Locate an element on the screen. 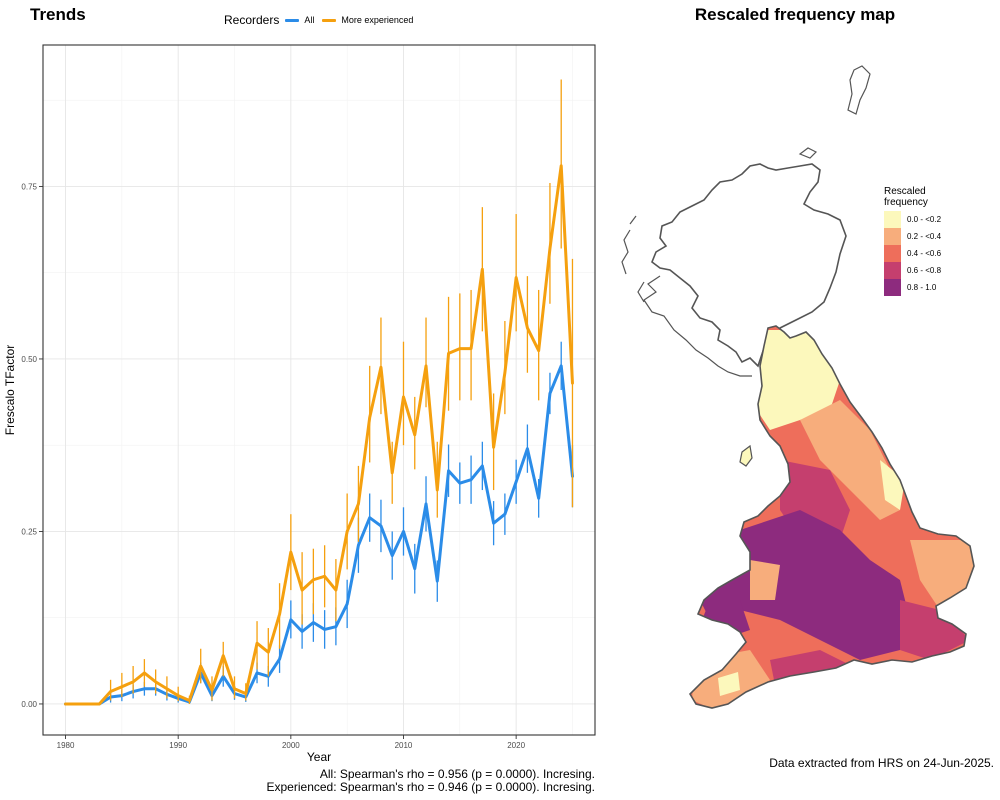 The width and height of the screenshot is (1000, 800). map-legend-row: 0.4 - <0.6 is located at coordinates (912, 253).